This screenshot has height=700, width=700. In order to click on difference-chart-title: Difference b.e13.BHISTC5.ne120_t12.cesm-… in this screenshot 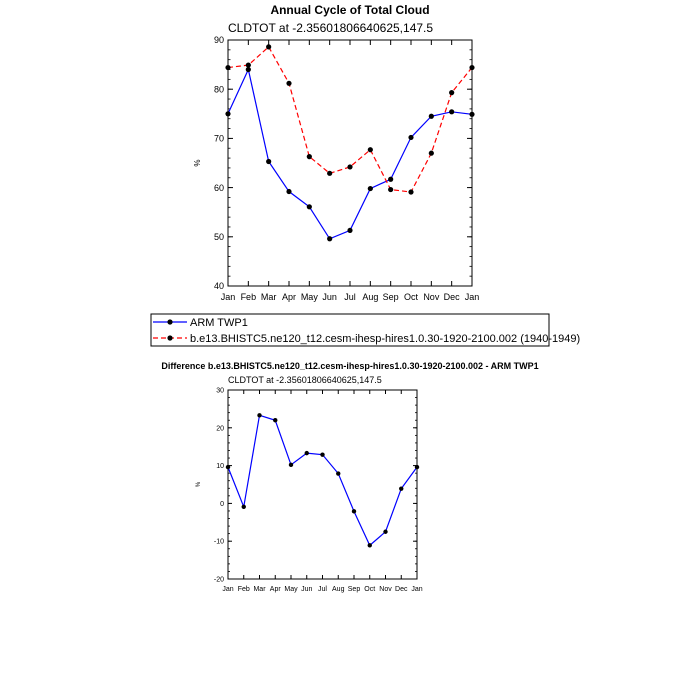, I will do `click(349, 366)`.